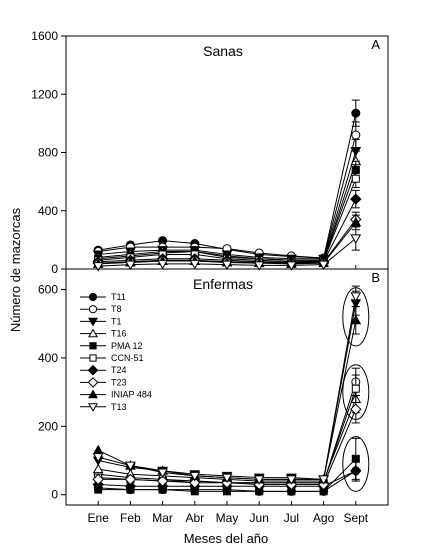 The height and width of the screenshot is (552, 426). Describe the element at coordinates (119, 370) in the screenshot. I see `legend-label: T24` at that location.